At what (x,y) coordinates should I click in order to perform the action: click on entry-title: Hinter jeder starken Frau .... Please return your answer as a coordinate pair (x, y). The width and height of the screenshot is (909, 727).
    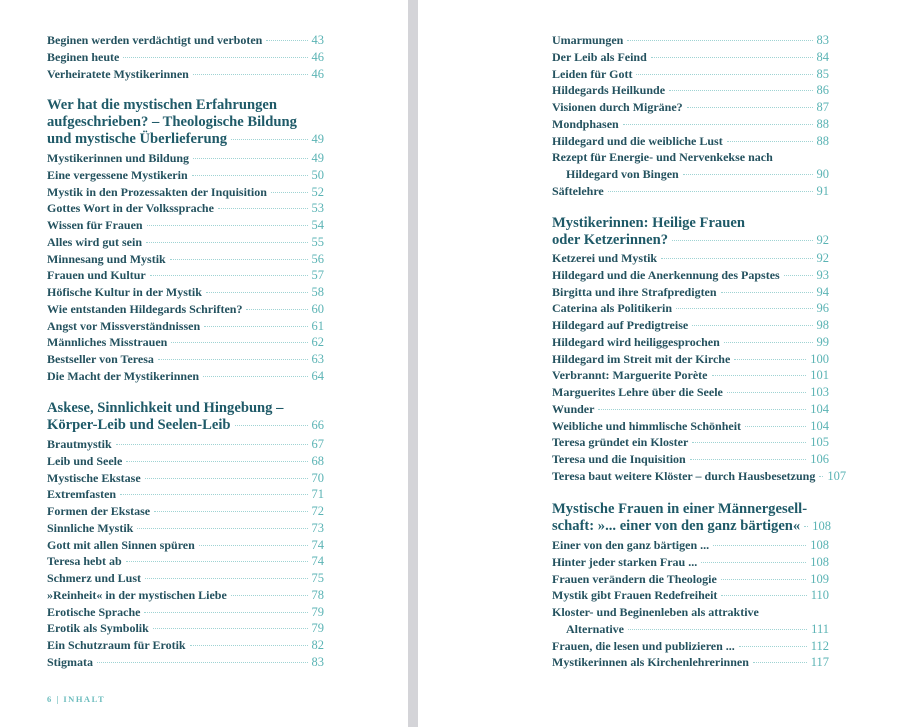
    Looking at the image, I should click on (625, 561).